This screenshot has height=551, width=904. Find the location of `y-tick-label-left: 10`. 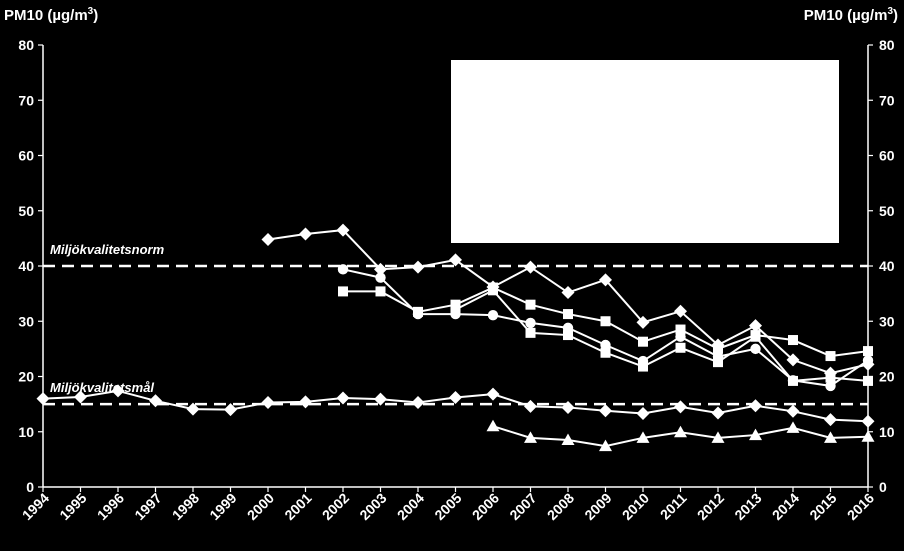

y-tick-label-left: 10 is located at coordinates (26, 432).